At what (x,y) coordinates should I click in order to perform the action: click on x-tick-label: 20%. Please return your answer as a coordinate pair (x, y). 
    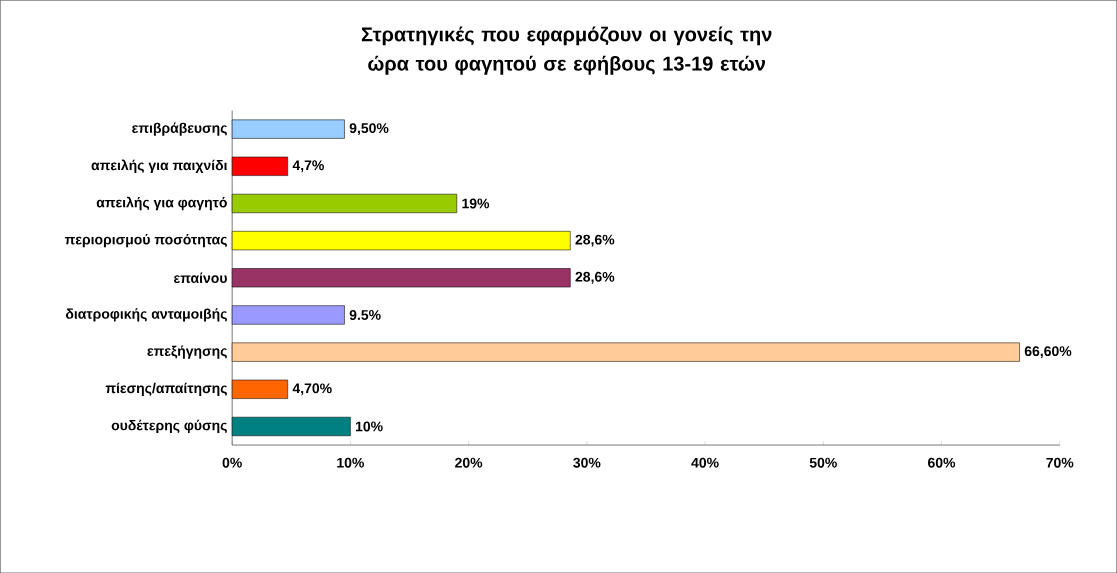
    Looking at the image, I should click on (469, 462).